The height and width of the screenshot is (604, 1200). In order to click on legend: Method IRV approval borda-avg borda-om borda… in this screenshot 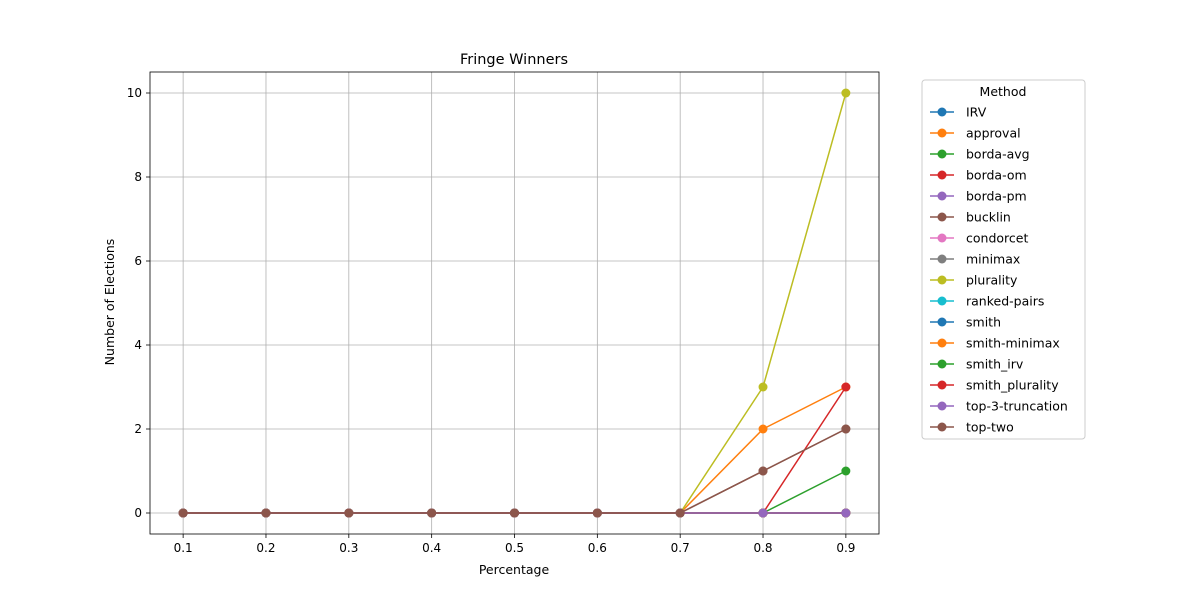, I will do `click(1003, 259)`.